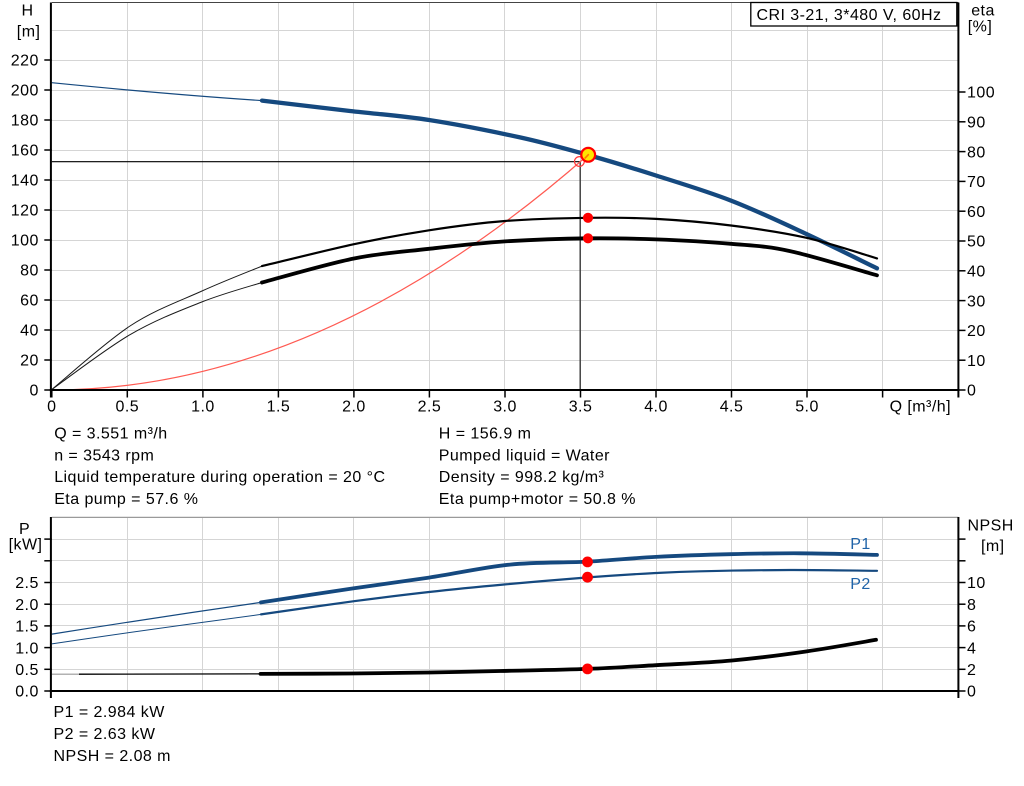  What do you see at coordinates (991, 526) in the screenshot?
I see `svg-text: NPSH` at bounding box center [991, 526].